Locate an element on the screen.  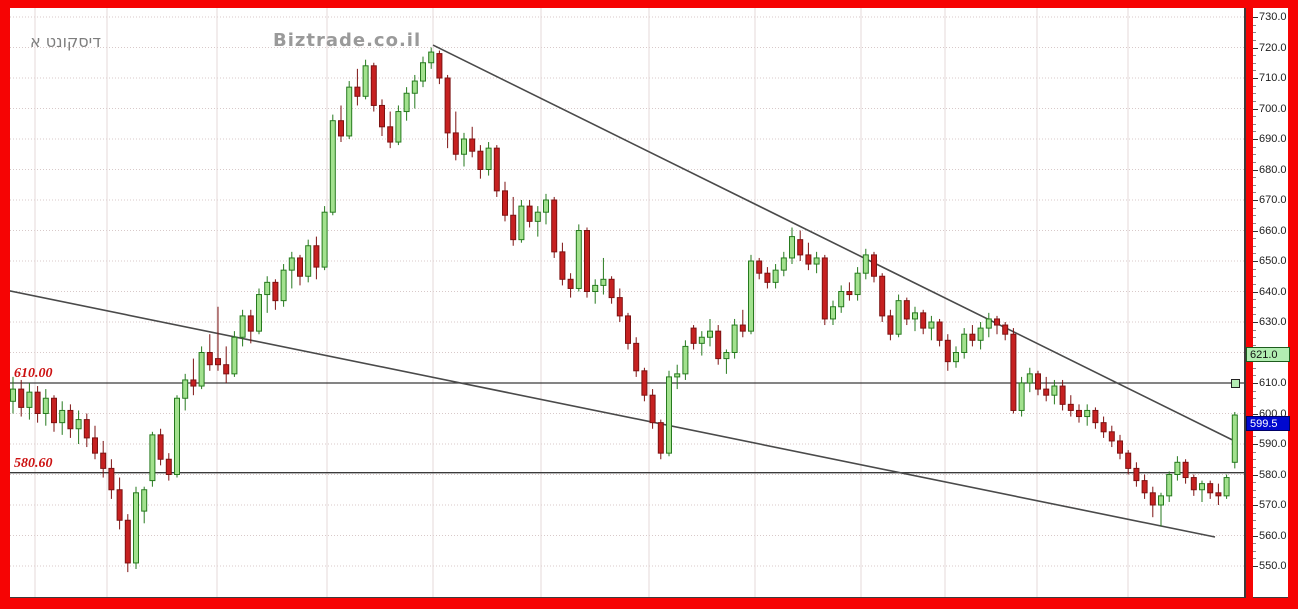
price-line-handle is located at coordinates (1235, 383).